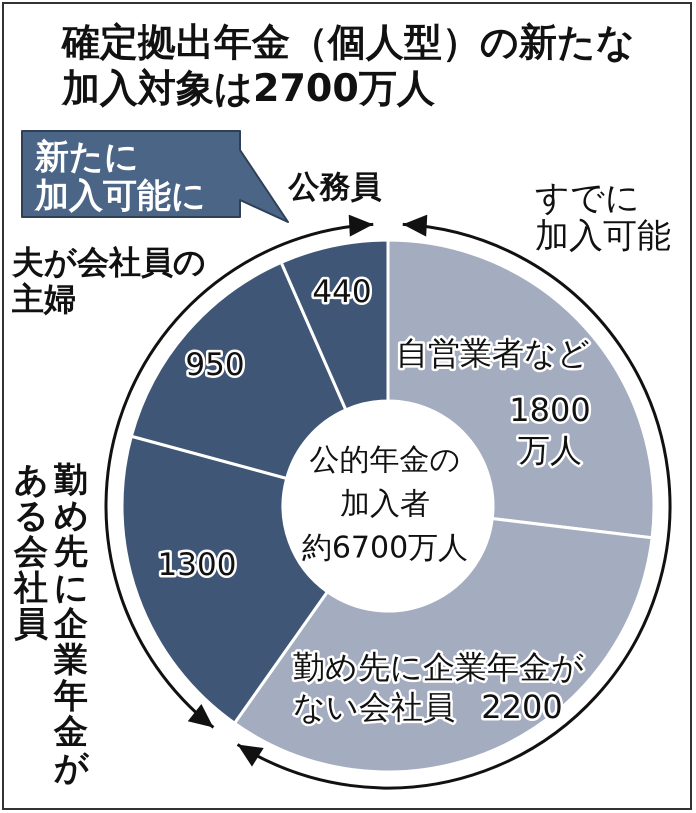  Describe the element at coordinates (335, 187) in the screenshot. I see `slice-label: 公務員` at that location.